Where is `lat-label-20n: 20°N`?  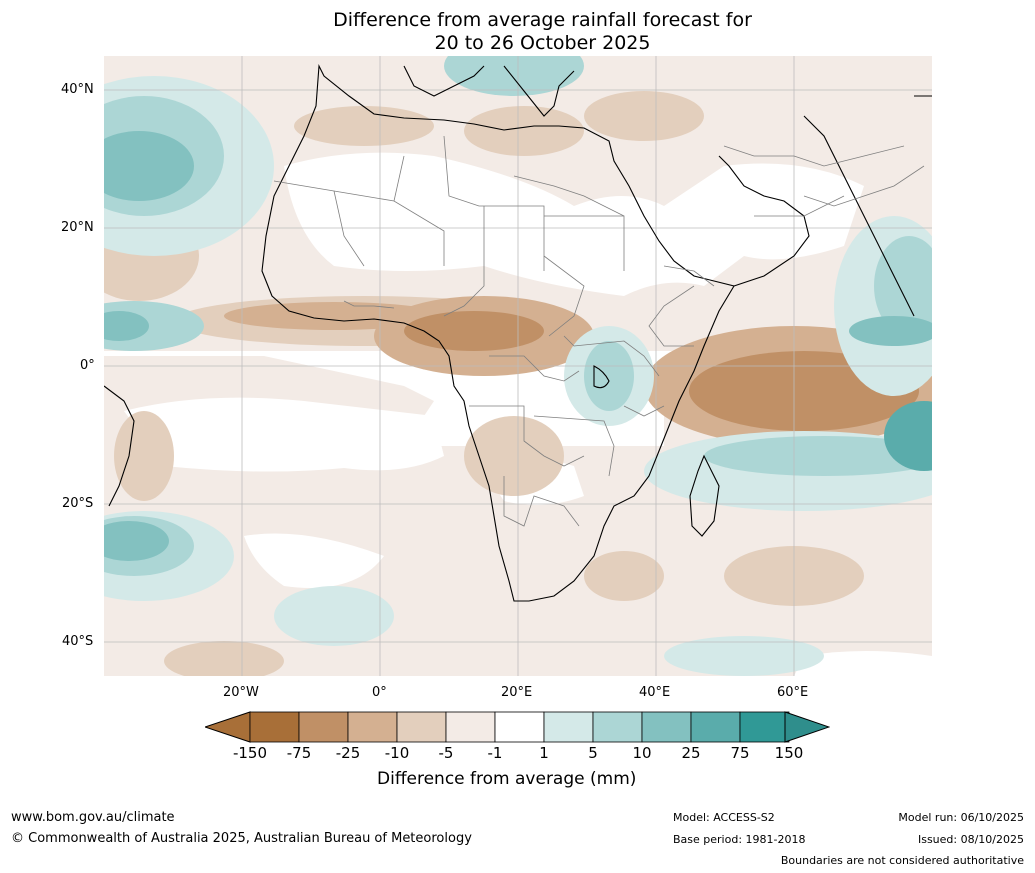
lat-label-20n: 20°N is located at coordinates (77, 227).